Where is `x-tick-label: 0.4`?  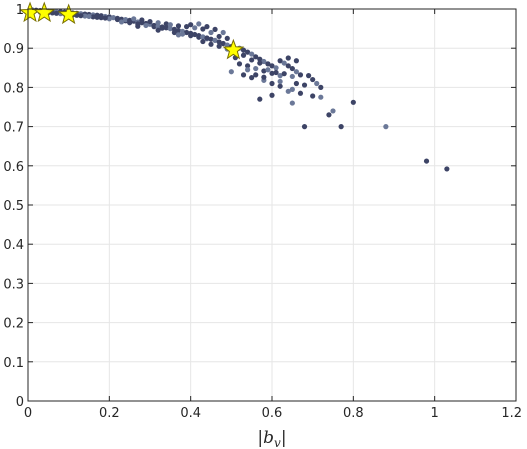 x-tick-label: 0.4 is located at coordinates (190, 413).